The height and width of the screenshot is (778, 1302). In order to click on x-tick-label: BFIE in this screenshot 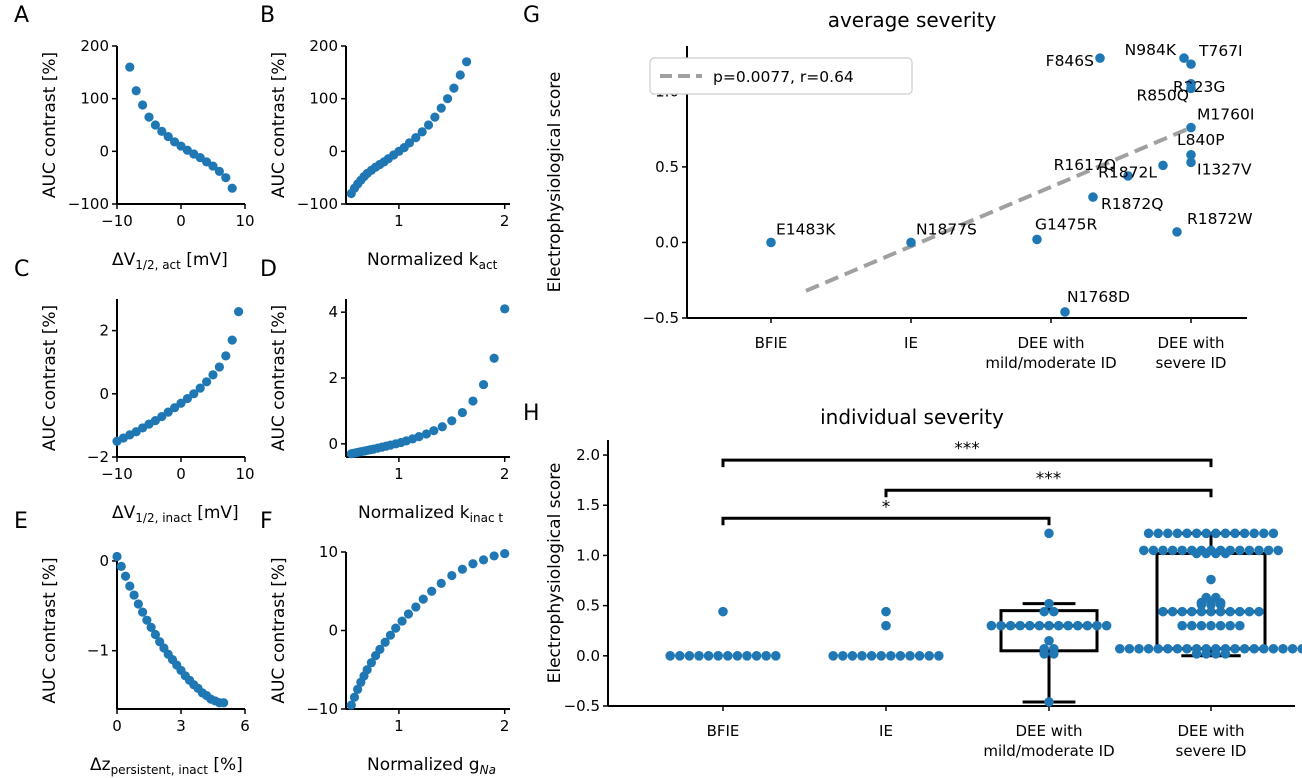, I will do `click(771, 343)`.